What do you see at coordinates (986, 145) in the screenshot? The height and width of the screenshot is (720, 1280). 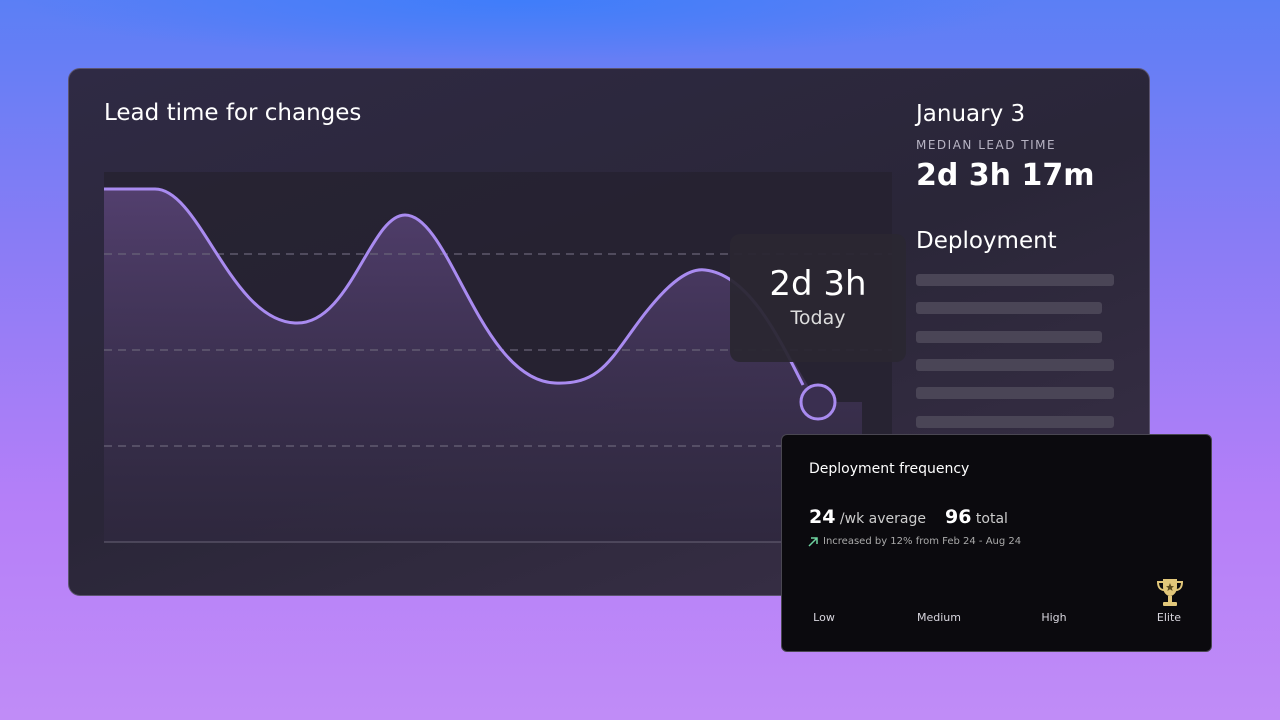 I see `metric-label: MEDIAN LEAD TIME` at bounding box center [986, 145].